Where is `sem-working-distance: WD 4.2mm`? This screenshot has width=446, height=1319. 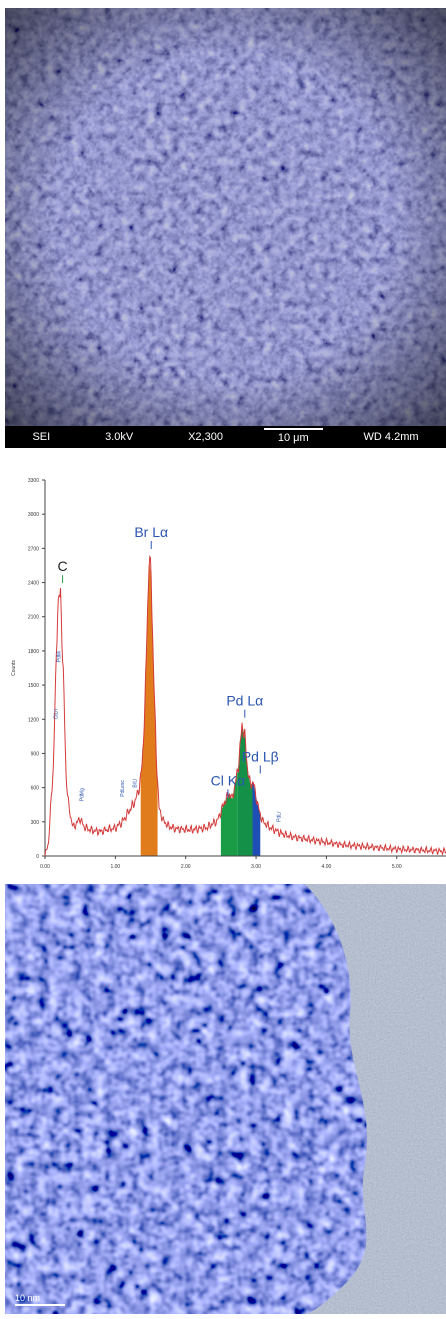
sem-working-distance: WD 4.2mm is located at coordinates (391, 437).